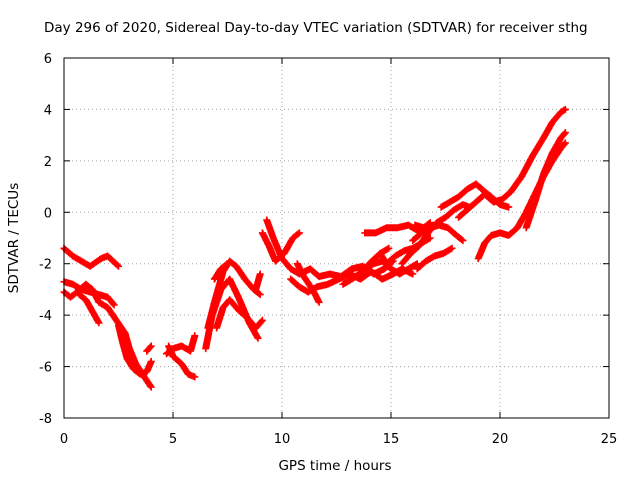  Describe the element at coordinates (500, 439) in the screenshot. I see `x-tick-label: 20` at that location.